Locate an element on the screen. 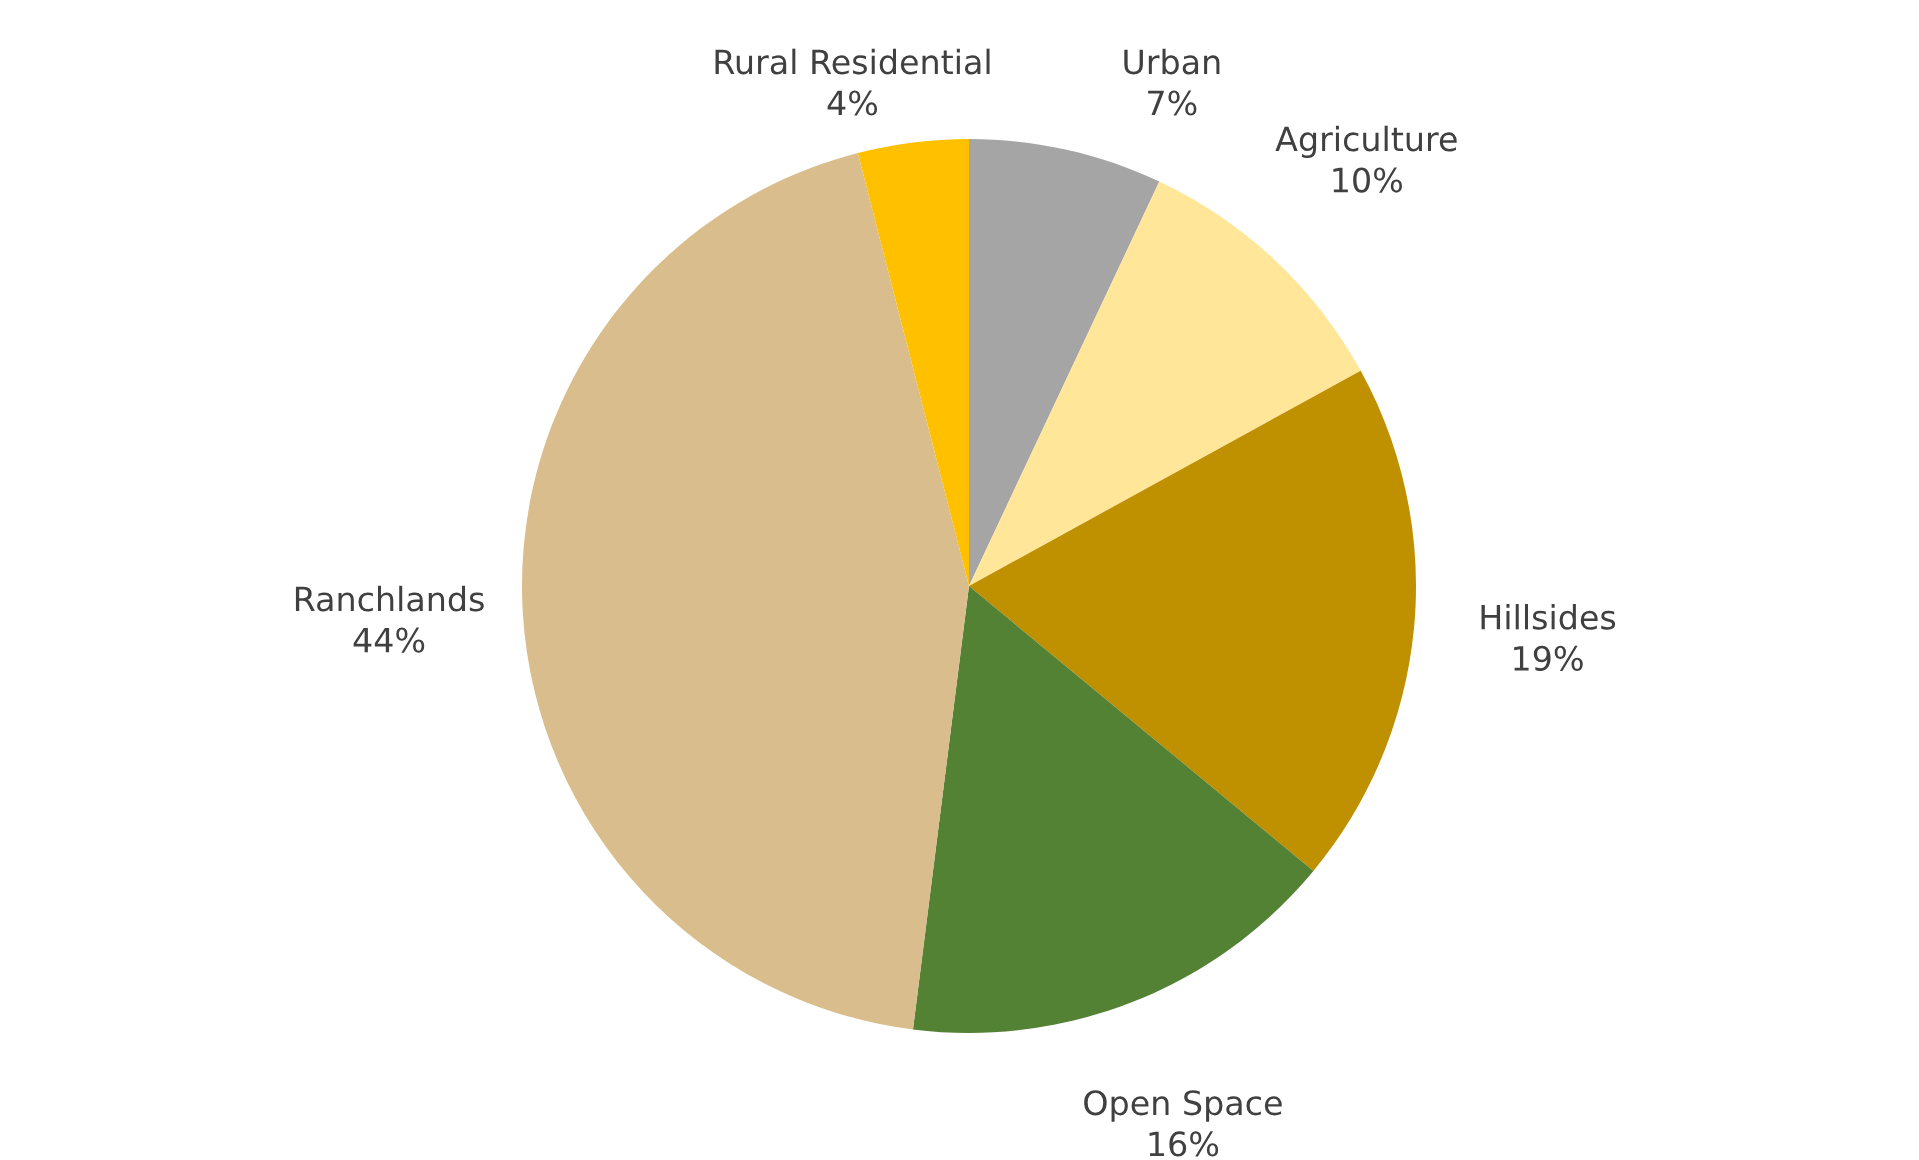  slice-label: Open Space is located at coordinates (1183, 1106).